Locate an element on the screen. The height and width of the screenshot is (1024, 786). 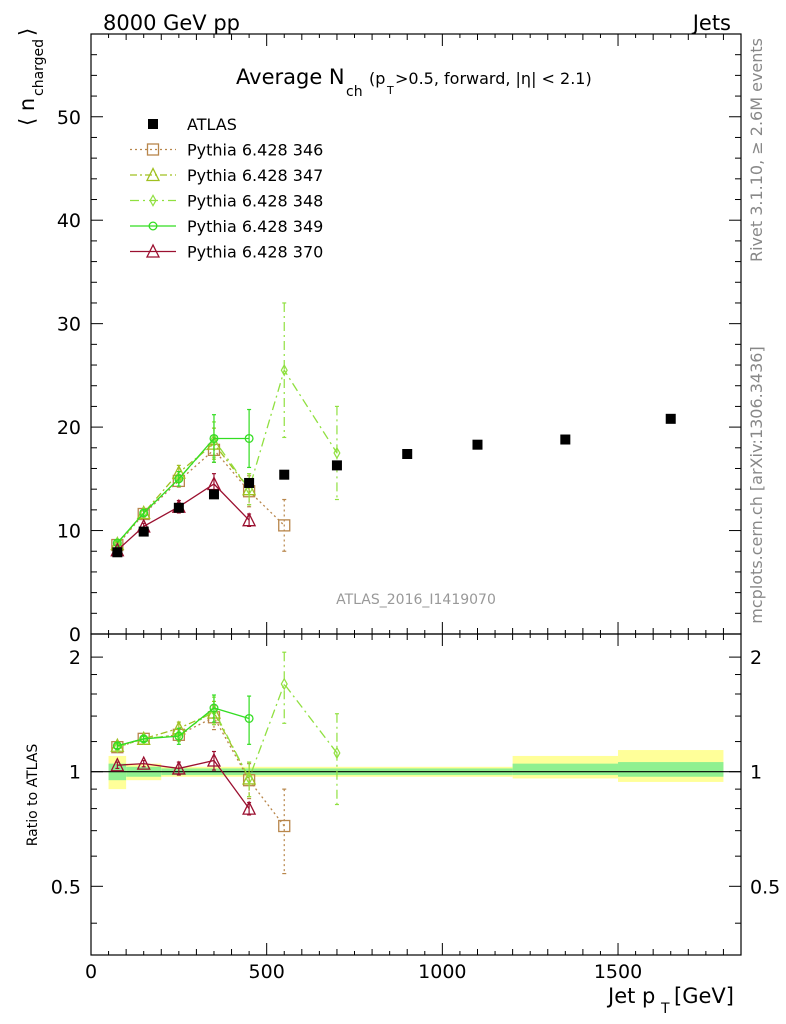
ratio-y-tick-label-left: 1 is located at coordinates (75, 773).